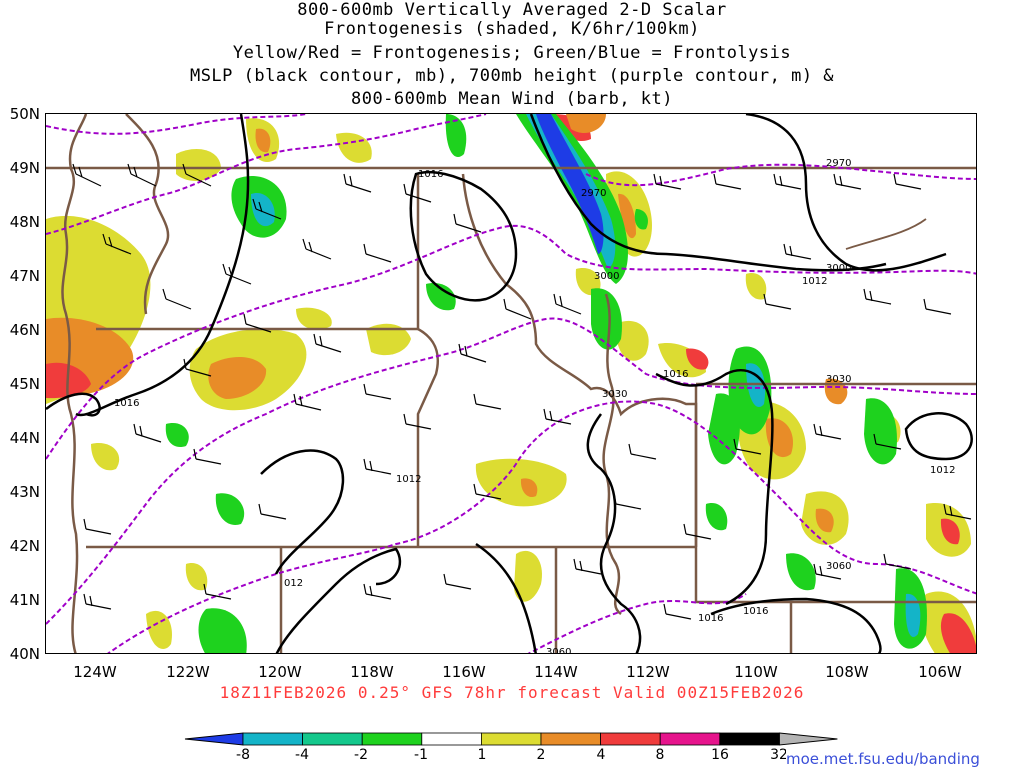 The width and height of the screenshot is (1024, 768). I want to click on colorbar-arrow-right, so click(808, 739).